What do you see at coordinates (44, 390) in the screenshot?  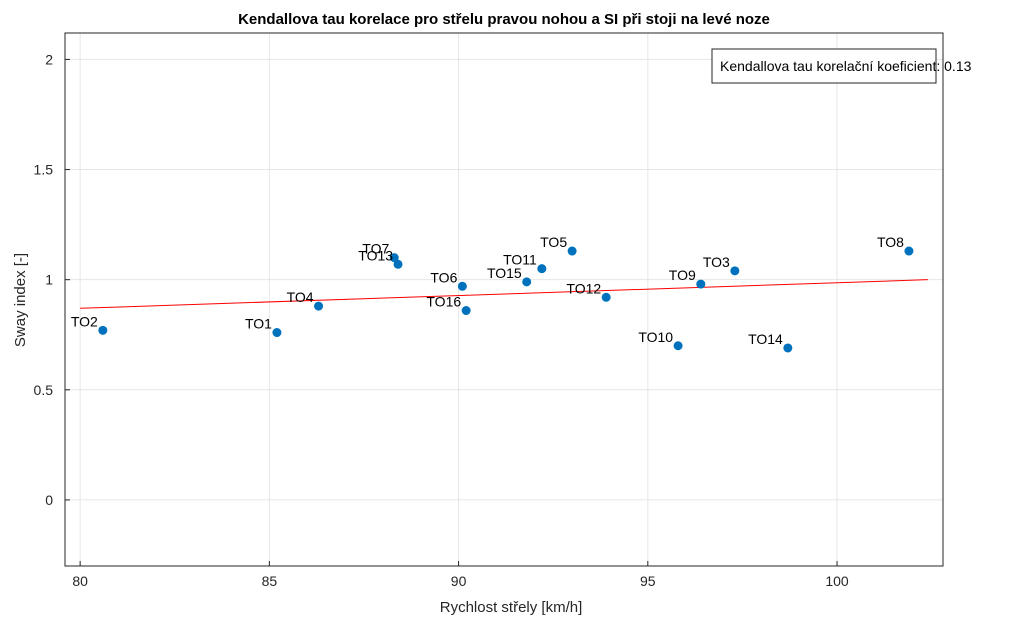 I see `y-tick-label: 0.5` at bounding box center [44, 390].